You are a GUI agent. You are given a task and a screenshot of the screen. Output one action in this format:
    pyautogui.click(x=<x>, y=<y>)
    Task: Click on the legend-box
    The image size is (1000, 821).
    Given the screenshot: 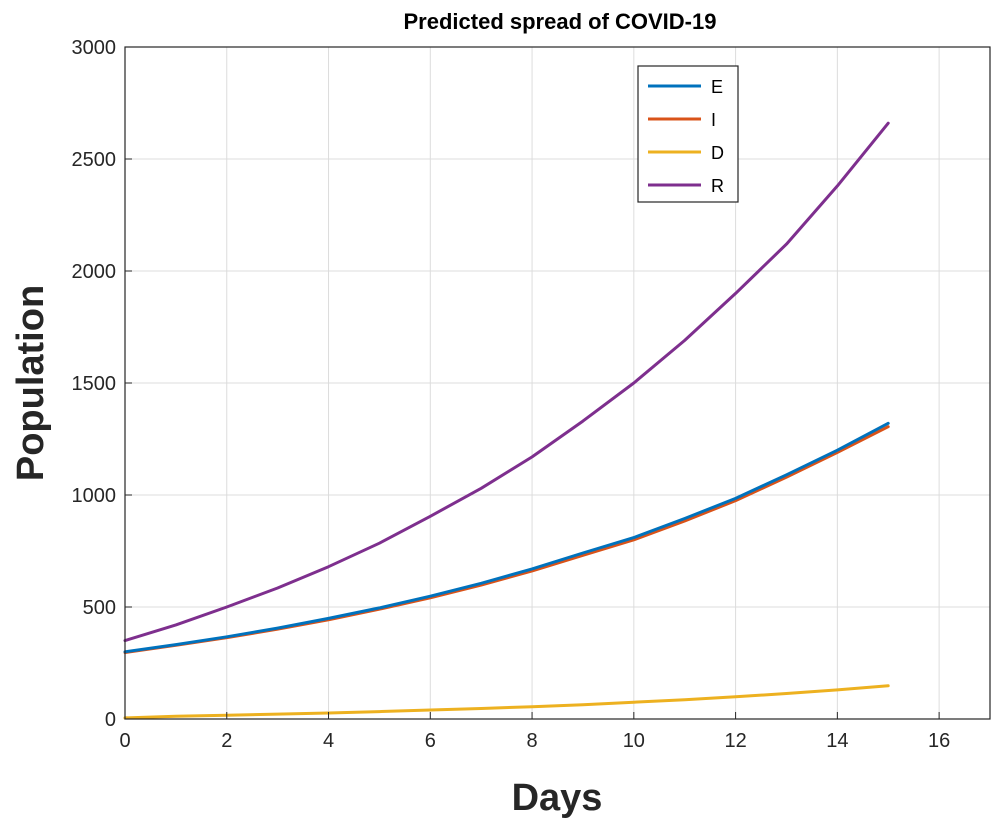 What is the action you would take?
    pyautogui.click(x=688, y=134)
    